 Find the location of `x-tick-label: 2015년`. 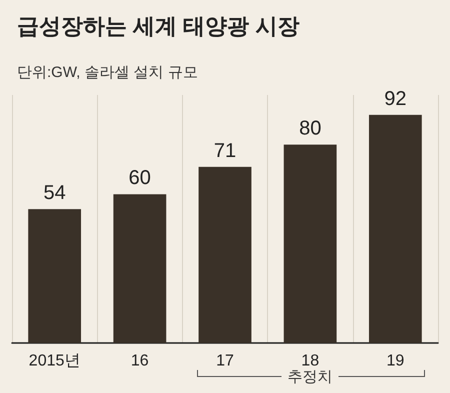

x-tick-label: 2015년 is located at coordinates (54, 361).